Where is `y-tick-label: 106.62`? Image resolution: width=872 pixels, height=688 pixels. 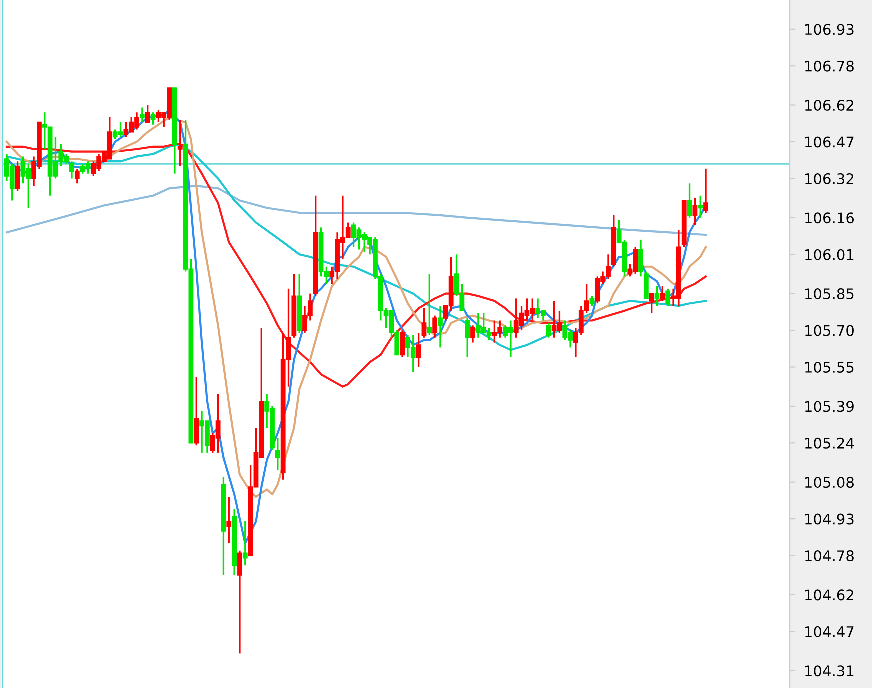 y-tick-label: 106.62 is located at coordinates (830, 106).